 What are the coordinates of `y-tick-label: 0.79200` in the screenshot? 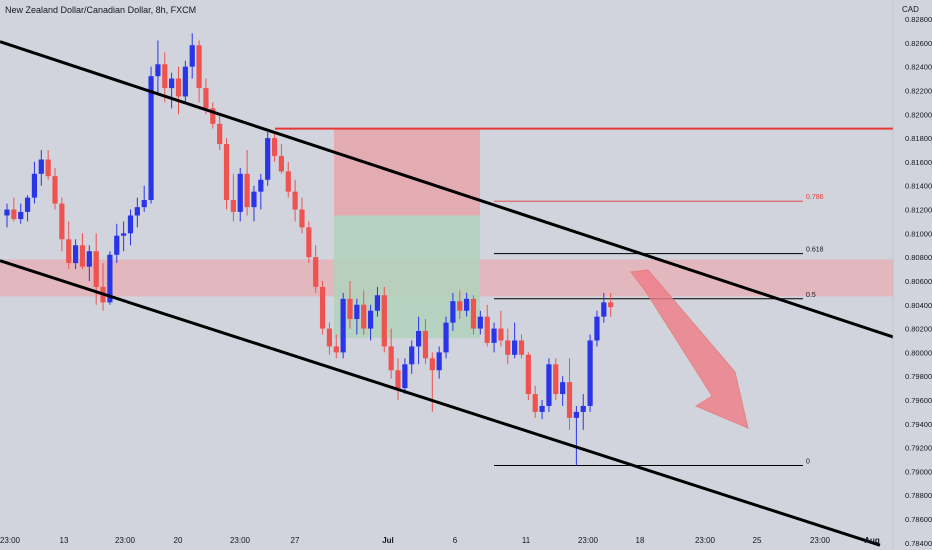 It's located at (918, 448).